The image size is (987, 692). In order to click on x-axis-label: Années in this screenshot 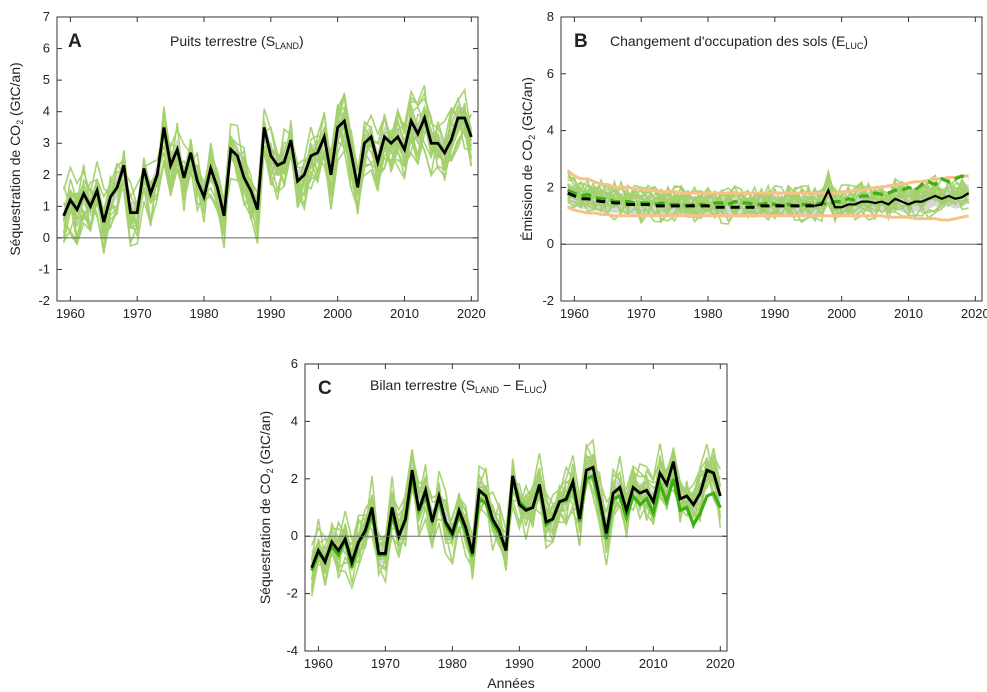, I will do `click(510, 683)`.